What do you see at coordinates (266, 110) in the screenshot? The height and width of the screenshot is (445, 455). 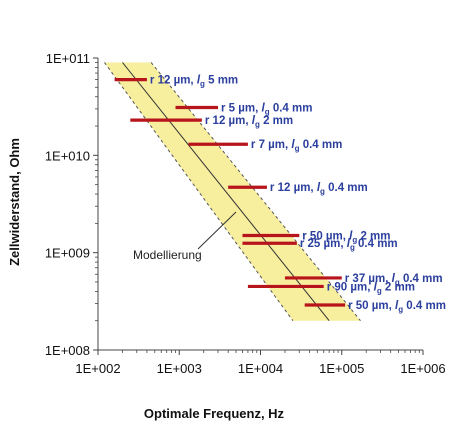 I see `measurement-label: r 5 µm, lg 0.4 mm` at bounding box center [266, 110].